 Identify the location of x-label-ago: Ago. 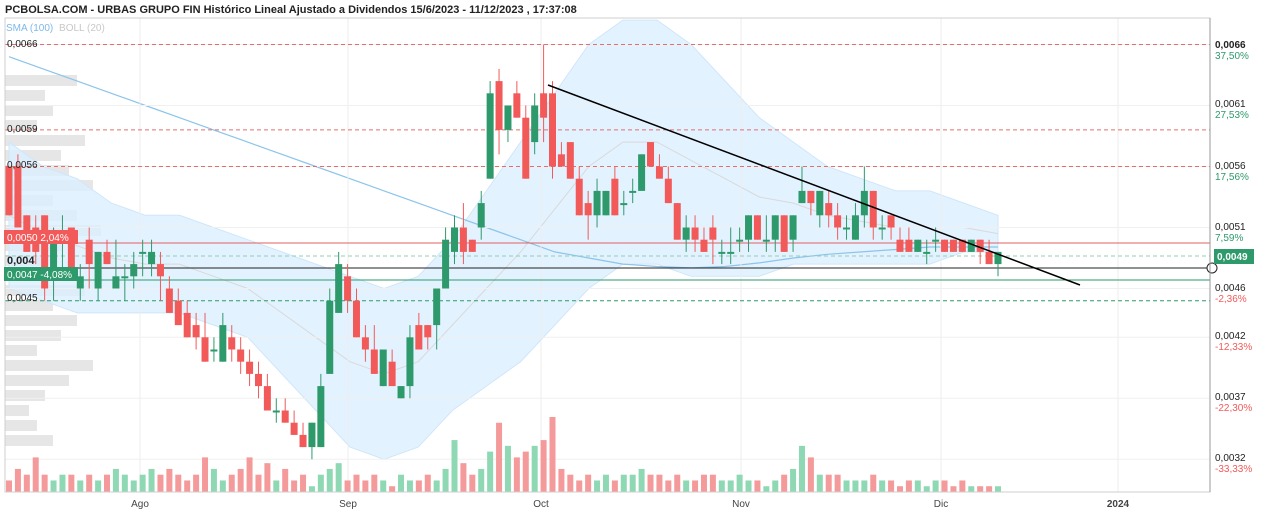
(140, 504).